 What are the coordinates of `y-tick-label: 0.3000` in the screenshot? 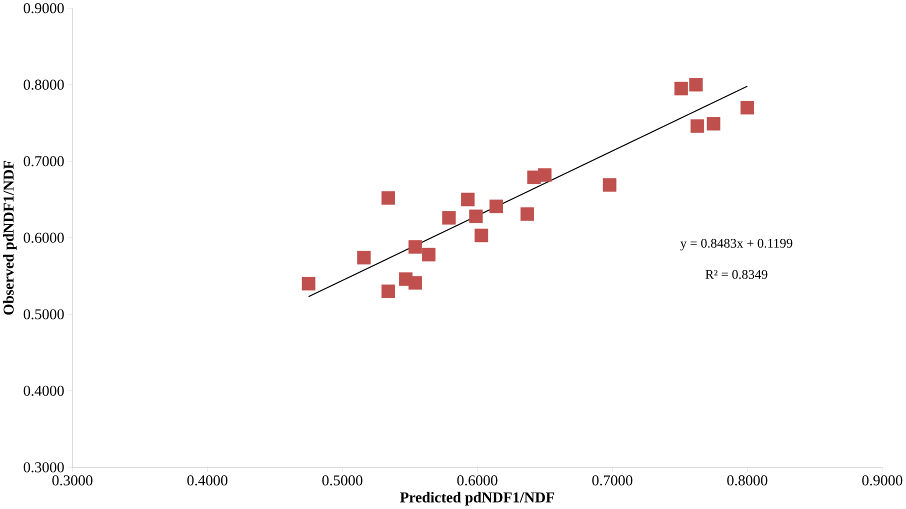 It's located at (44, 467).